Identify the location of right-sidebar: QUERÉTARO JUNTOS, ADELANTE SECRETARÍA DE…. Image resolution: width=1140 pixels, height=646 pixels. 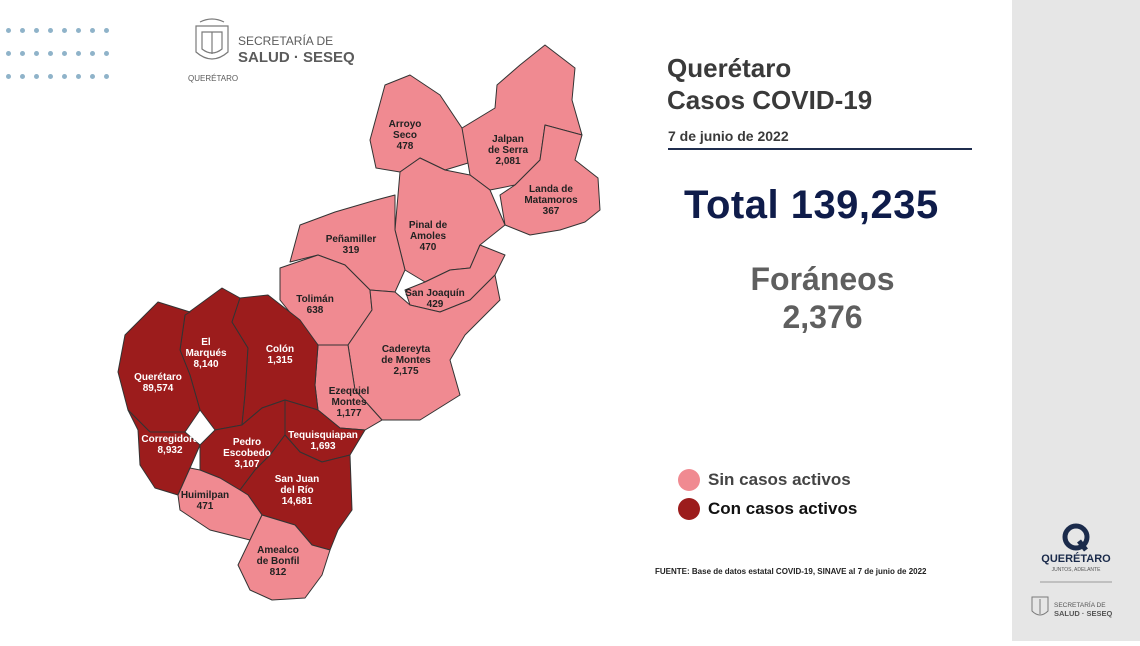
(1076, 320).